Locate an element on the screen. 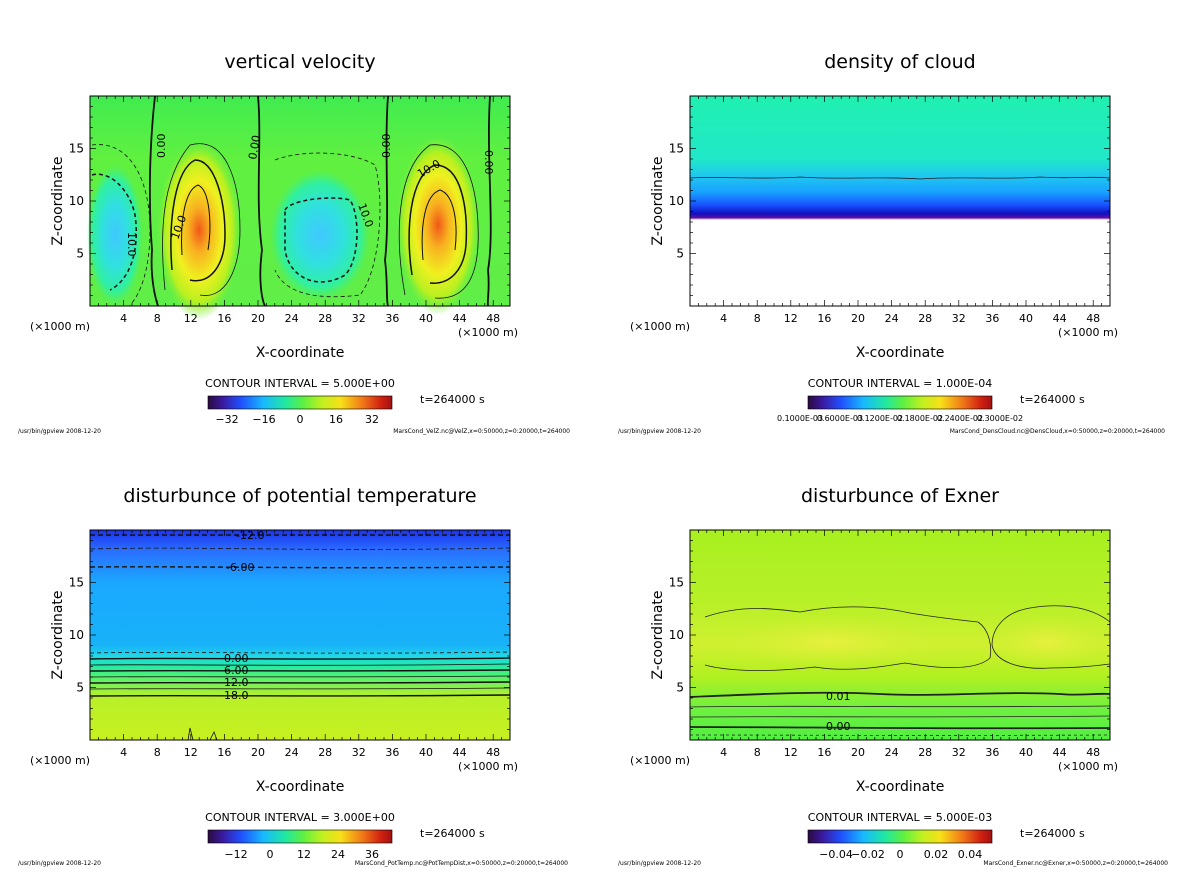  colorbar-tick-label: 32 is located at coordinates (372, 419).